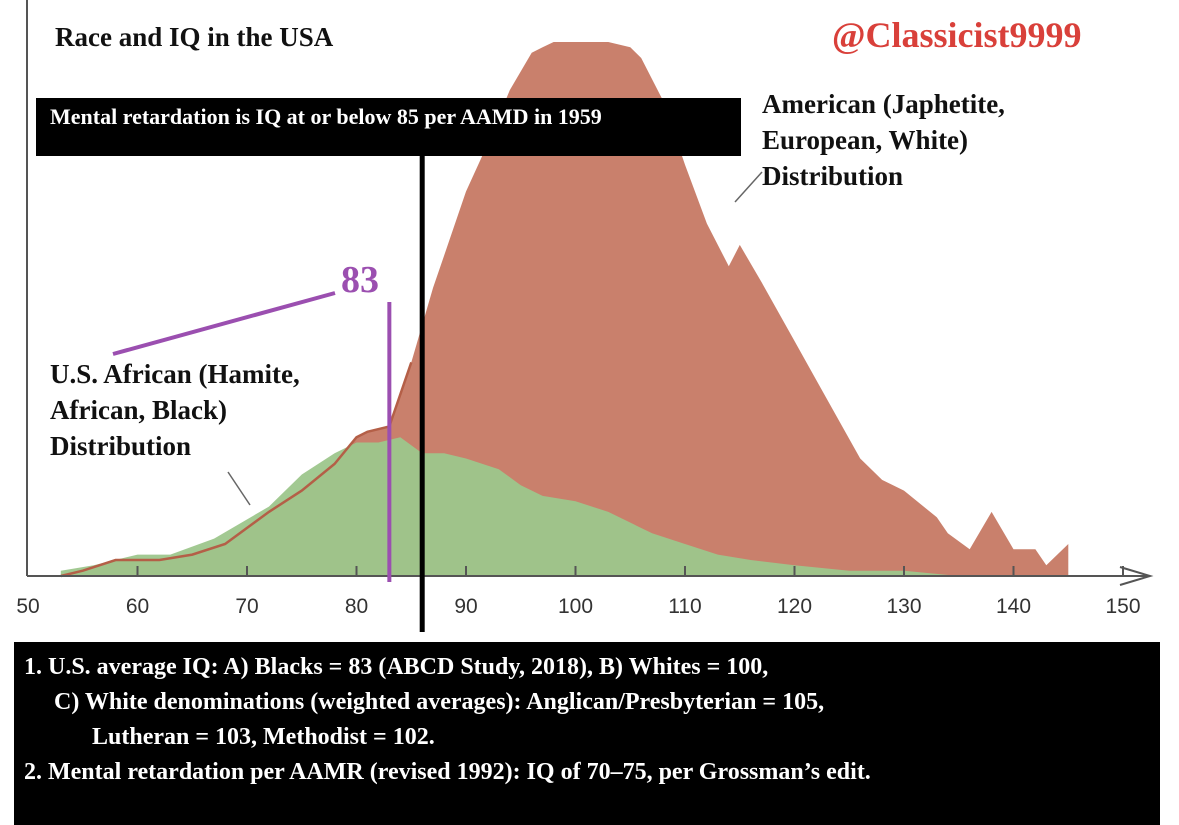 The height and width of the screenshot is (825, 1179). I want to click on x-tick-label: 50, so click(28, 606).